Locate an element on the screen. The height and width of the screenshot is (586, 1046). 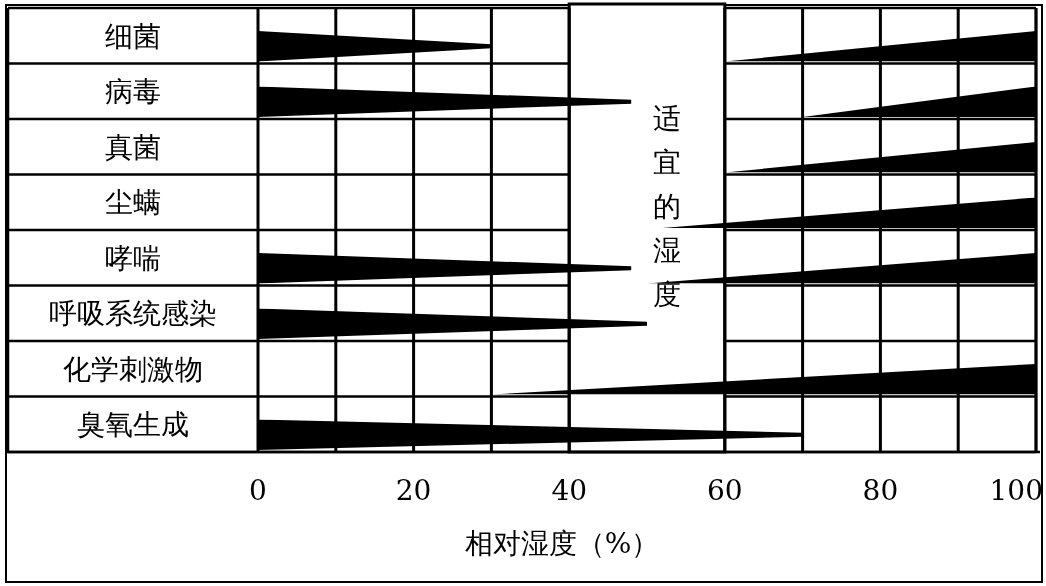
x-tick-label: 0 is located at coordinates (258, 490).